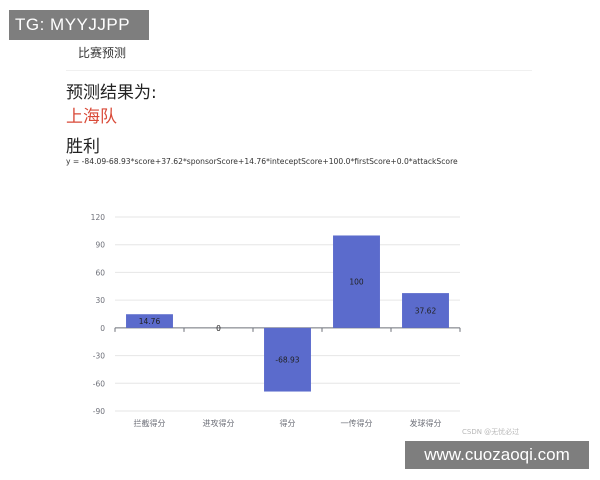 This screenshot has width=600, height=480. Describe the element at coordinates (99, 411) in the screenshot. I see `y-tick-label: -90` at that location.